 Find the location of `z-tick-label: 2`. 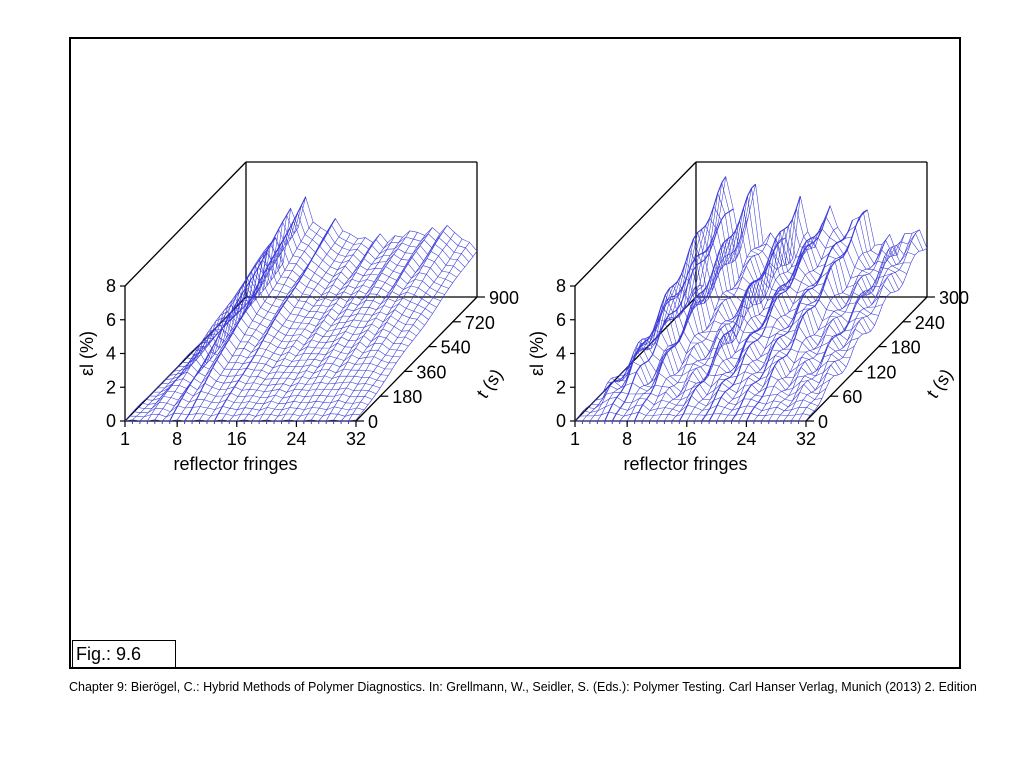

z-tick-label: 2 is located at coordinates (111, 387).